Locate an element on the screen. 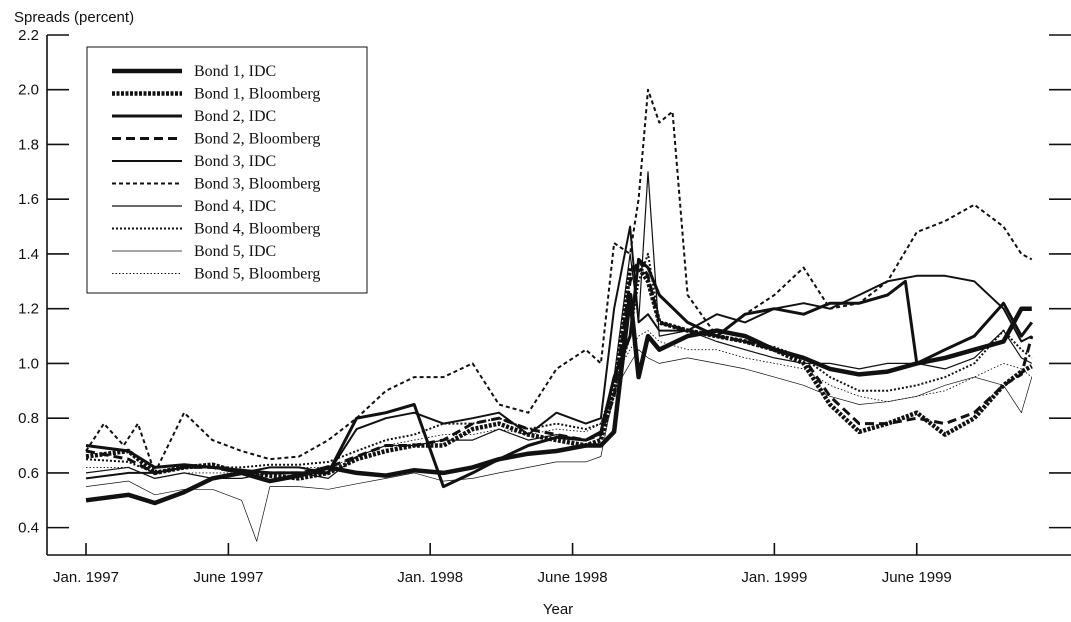 This screenshot has width=1071, height=622. legend-label: Bond 4, IDC is located at coordinates (235, 206).